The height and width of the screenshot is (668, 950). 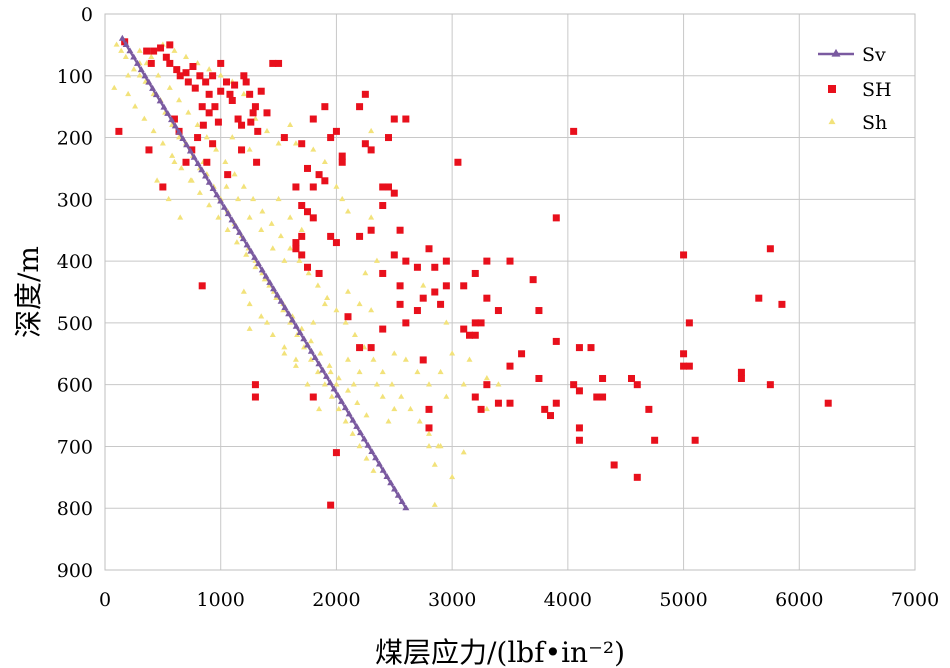 I want to click on y-tick-label: 0, so click(x=87, y=15).